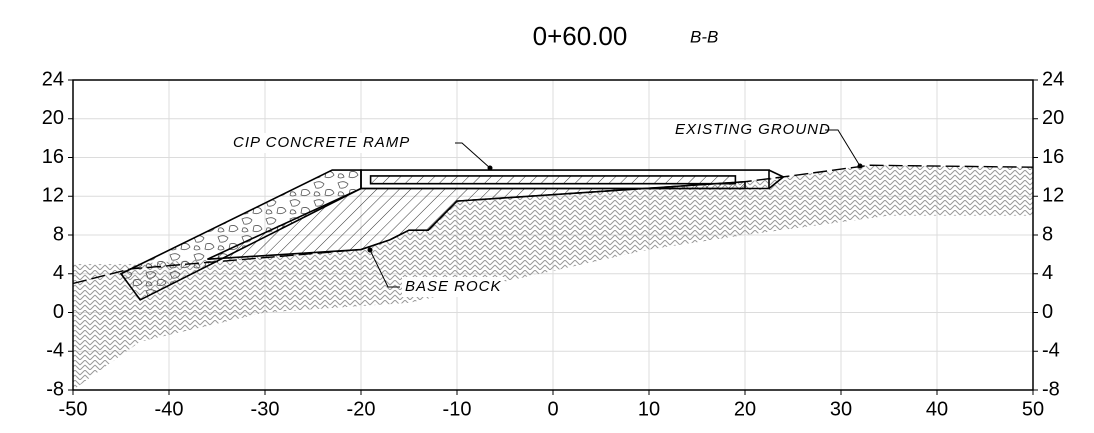 The width and height of the screenshot is (1094, 433). I want to click on x-tick-label: -20, so click(361, 409).